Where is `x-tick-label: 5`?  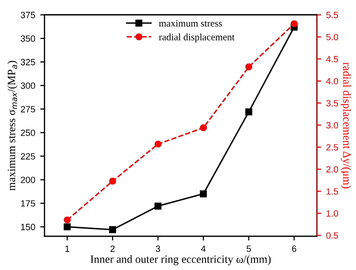
x-tick-label: 5 is located at coordinates (248, 249).